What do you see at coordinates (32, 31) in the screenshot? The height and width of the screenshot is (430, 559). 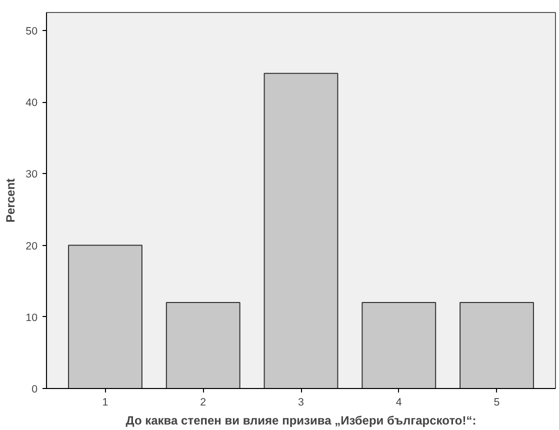 I see `y-tick-label: 50` at bounding box center [32, 31].